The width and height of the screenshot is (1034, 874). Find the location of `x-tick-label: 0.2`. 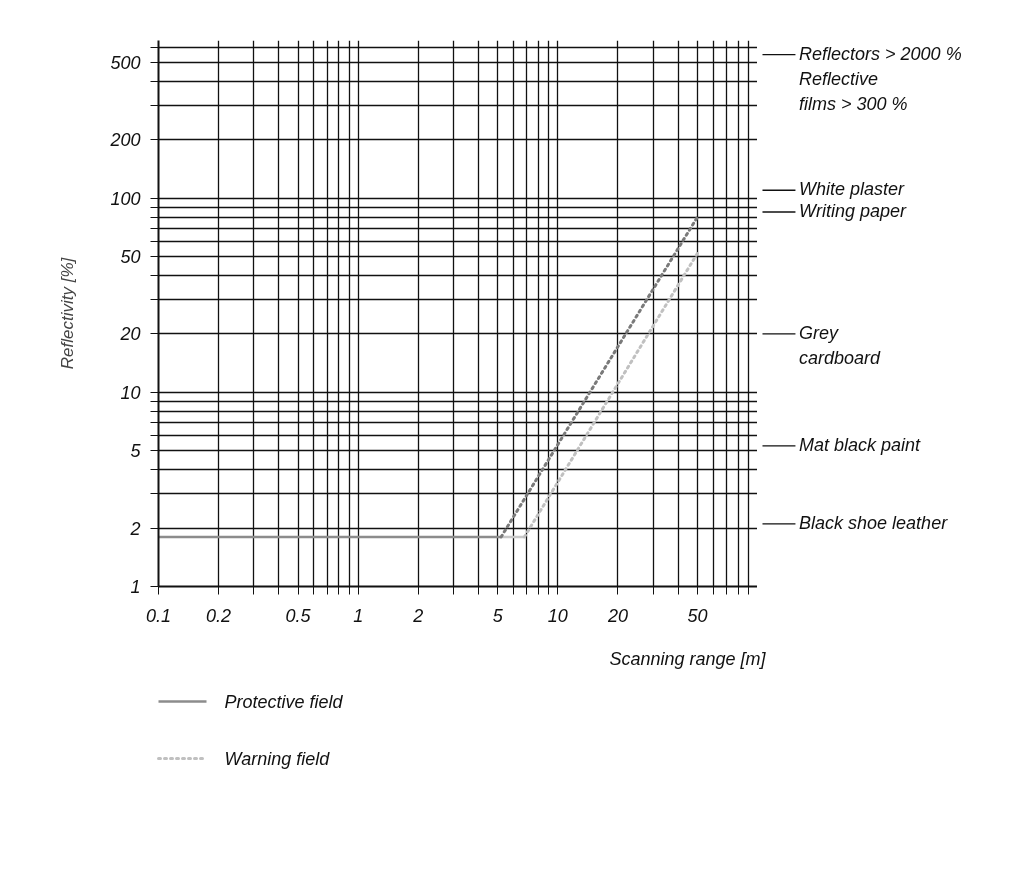

x-tick-label: 0.2 is located at coordinates (219, 615).